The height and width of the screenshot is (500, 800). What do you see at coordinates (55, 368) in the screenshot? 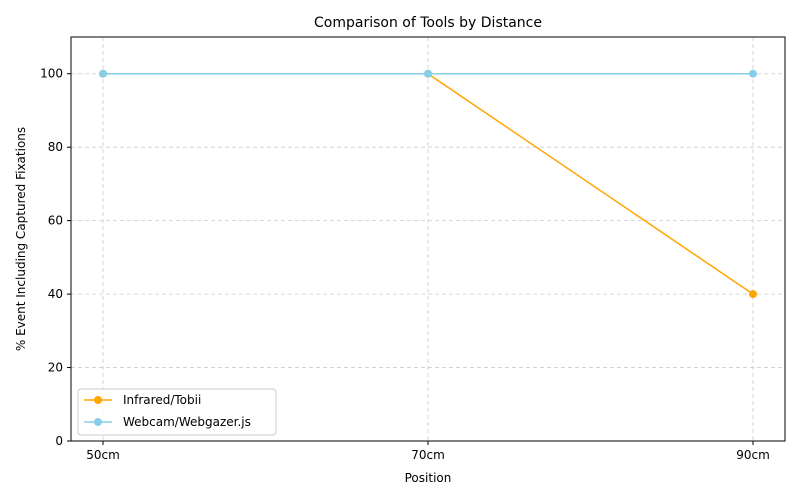
I see `y-tick-label: 20` at bounding box center [55, 368].